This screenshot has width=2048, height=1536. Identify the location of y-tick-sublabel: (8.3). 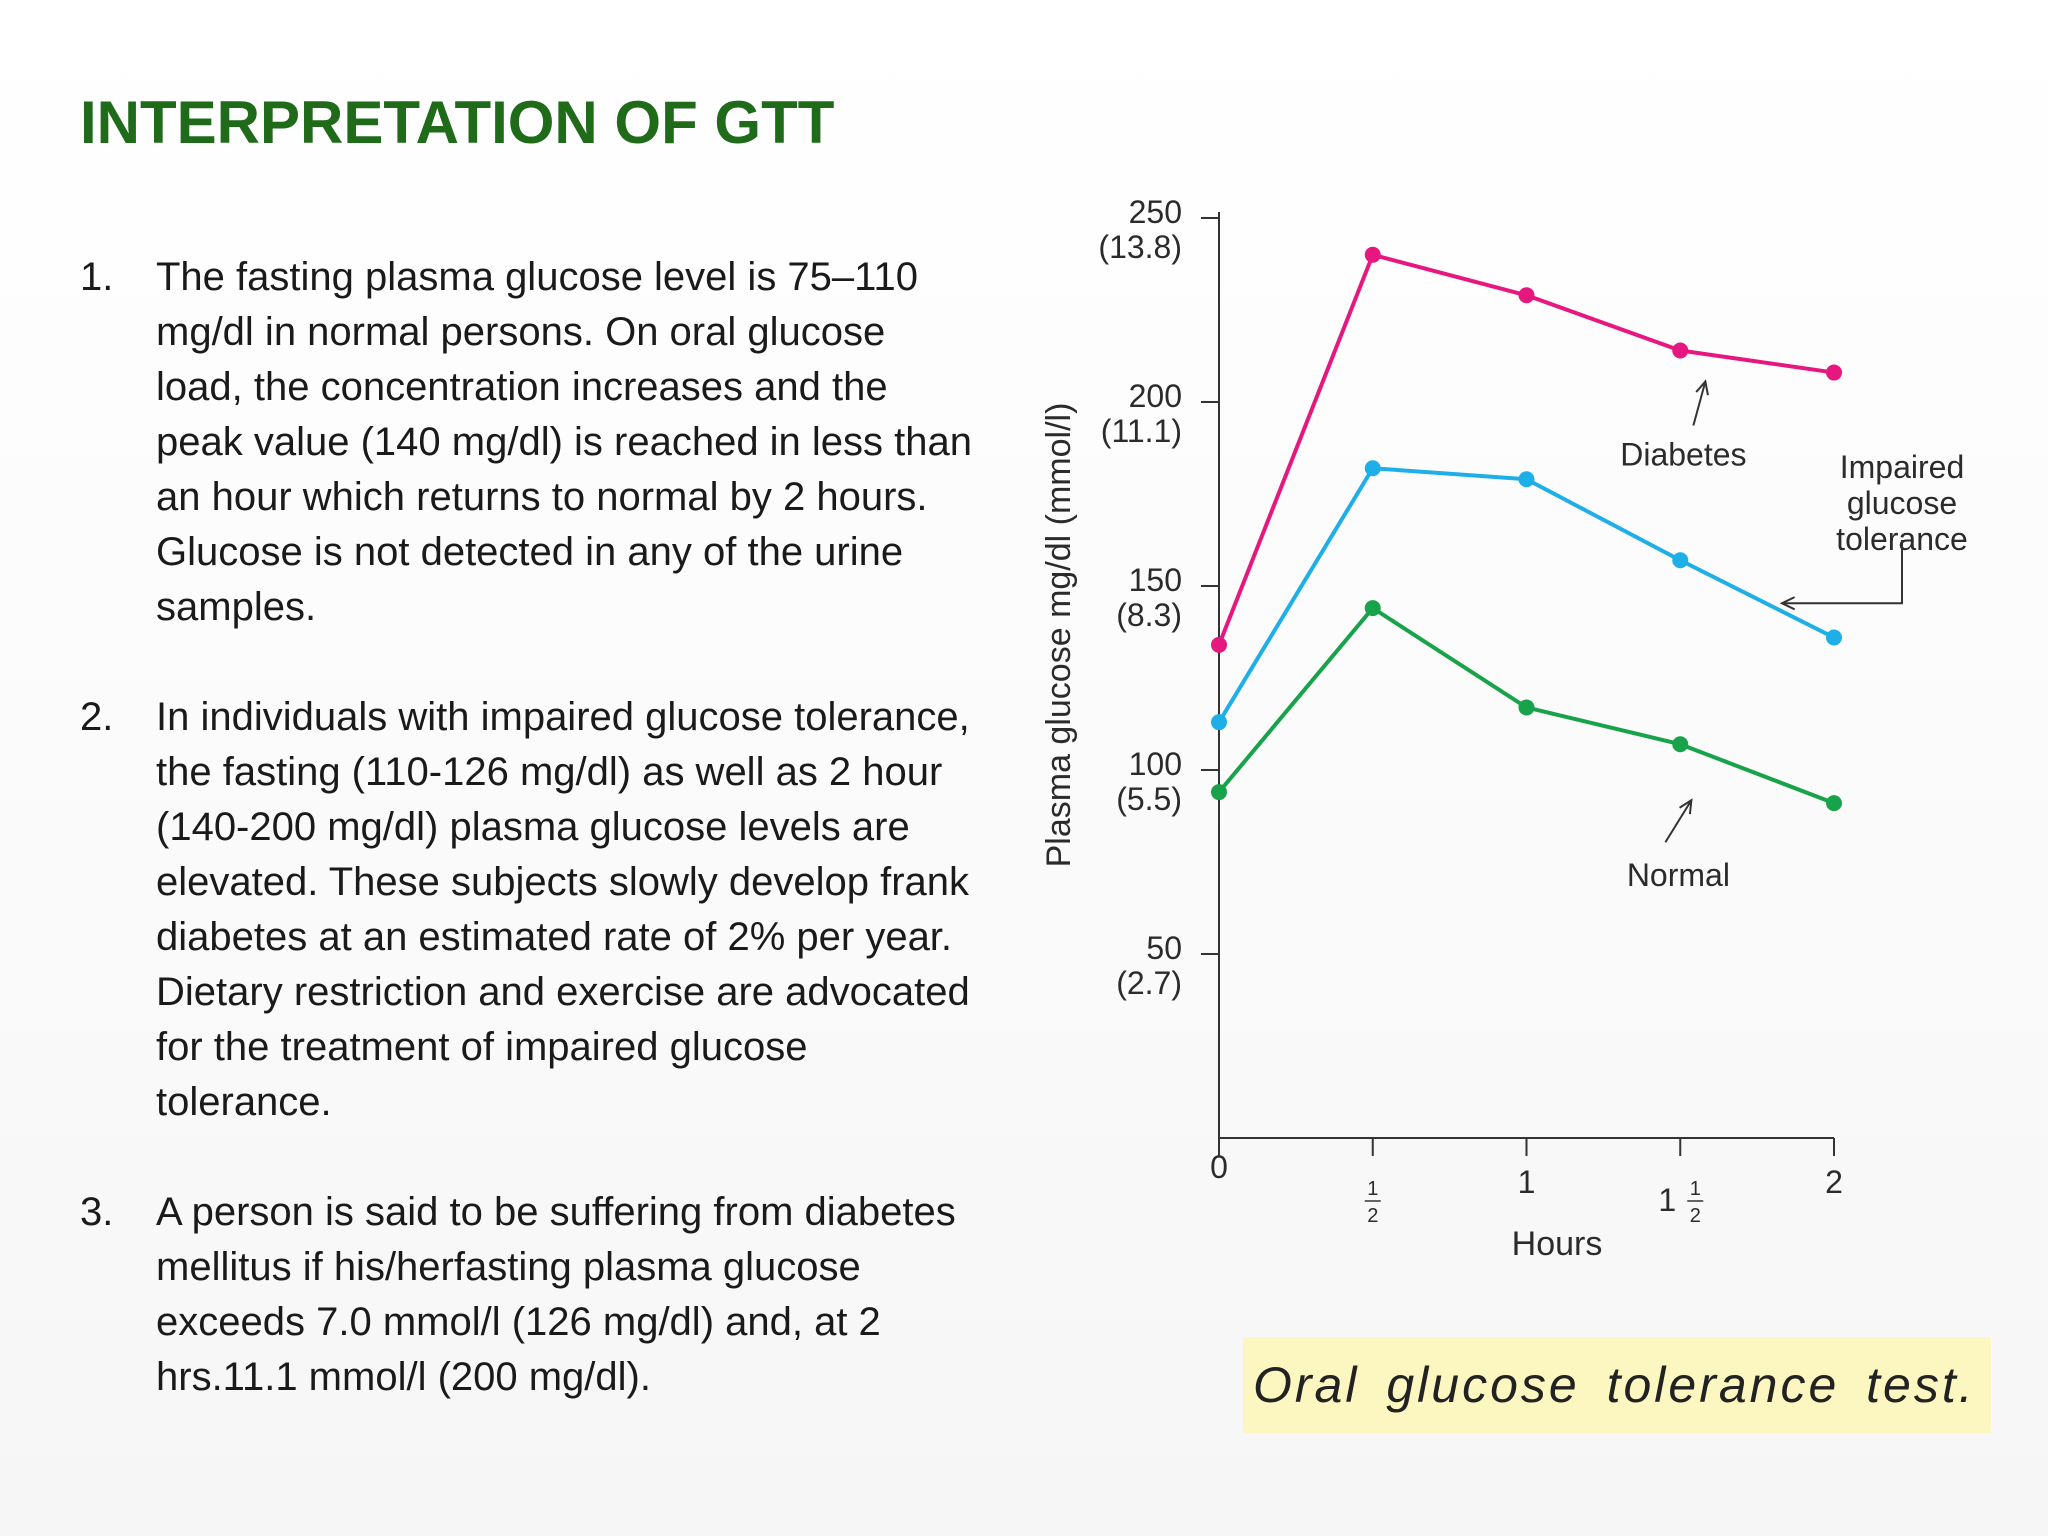
(1149, 615).